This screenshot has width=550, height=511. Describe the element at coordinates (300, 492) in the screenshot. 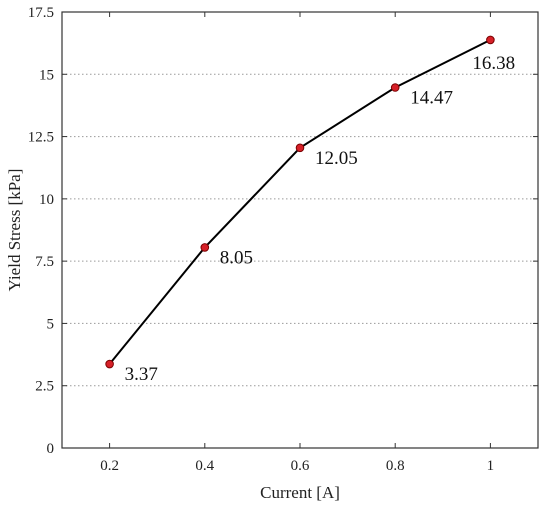

I see `x-axis-title: Current [A]` at that location.